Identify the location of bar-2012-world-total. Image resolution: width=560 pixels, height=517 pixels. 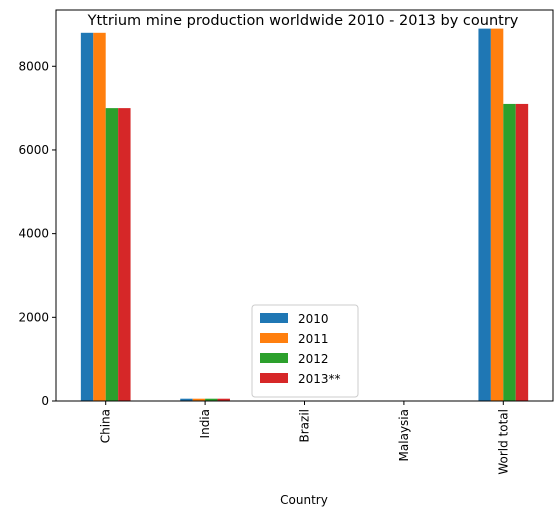
(509, 252).